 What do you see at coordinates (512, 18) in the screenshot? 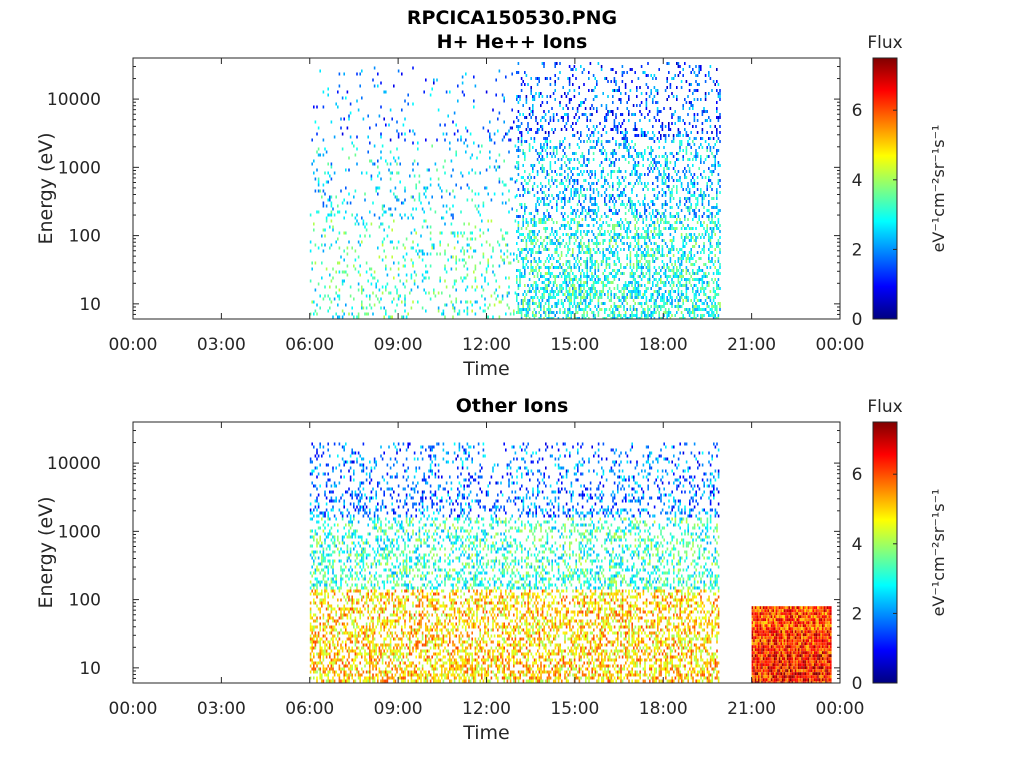
I see `figure-title: RPCICA150530.PNG` at bounding box center [512, 18].